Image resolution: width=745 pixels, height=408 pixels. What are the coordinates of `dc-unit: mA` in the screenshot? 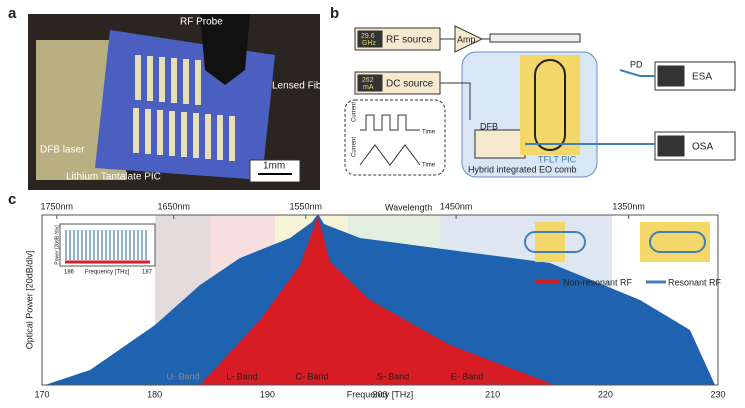 It's located at (368, 87).